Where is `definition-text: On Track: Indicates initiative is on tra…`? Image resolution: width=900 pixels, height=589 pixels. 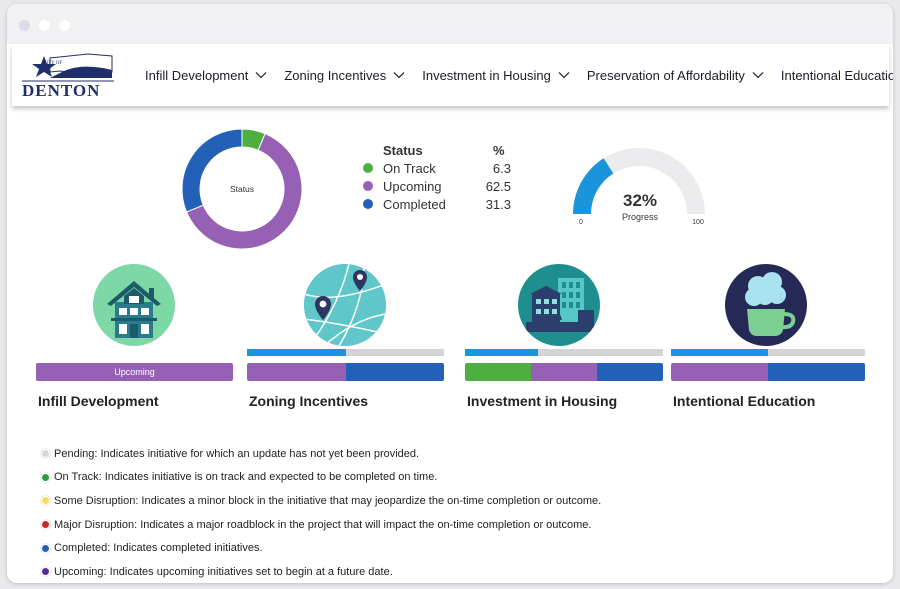 definition-text: On Track: Indicates initiative is on tra… is located at coordinates (246, 477).